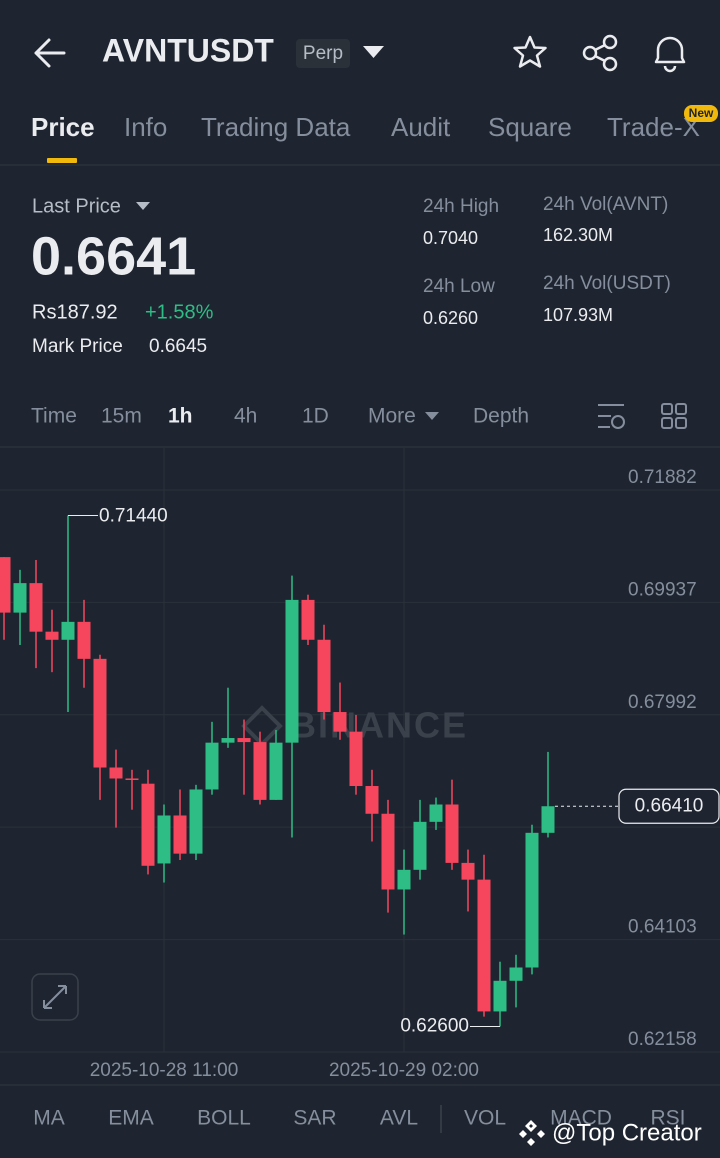 The width and height of the screenshot is (720, 1158). I want to click on perp-badge-bg, so click(323, 53).